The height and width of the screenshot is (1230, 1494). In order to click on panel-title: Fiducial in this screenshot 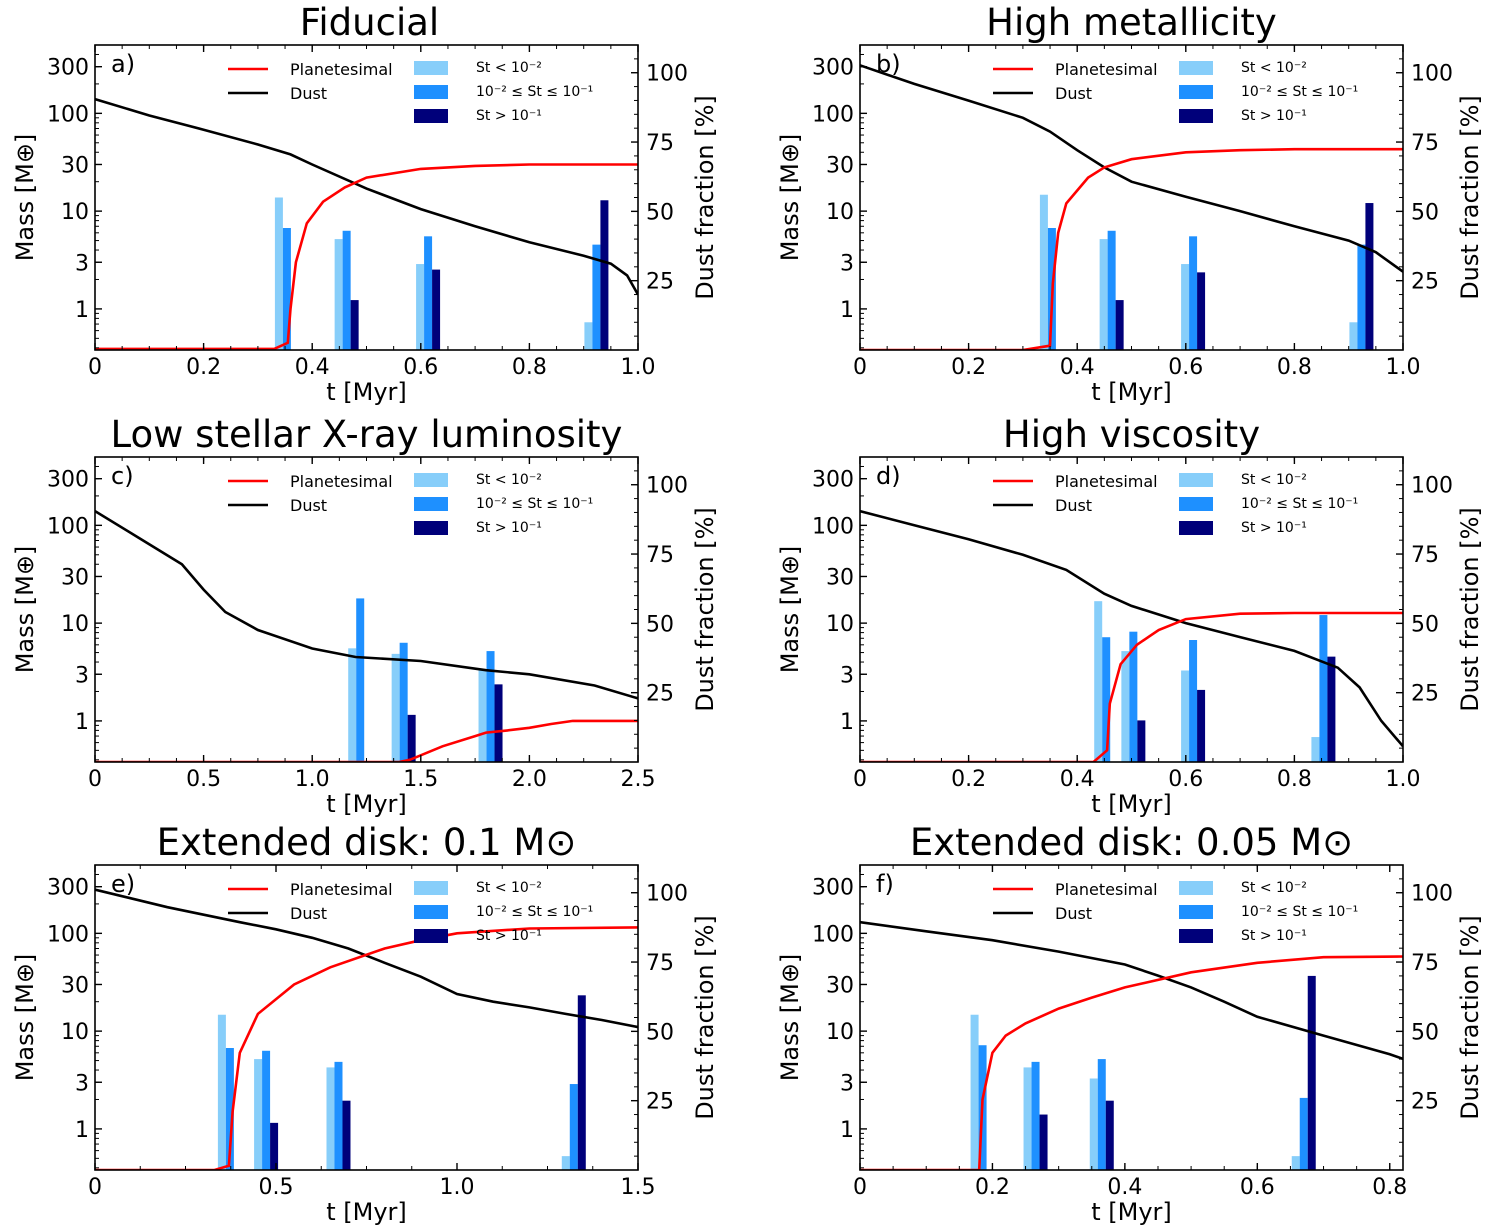, I will do `click(369, 22)`.